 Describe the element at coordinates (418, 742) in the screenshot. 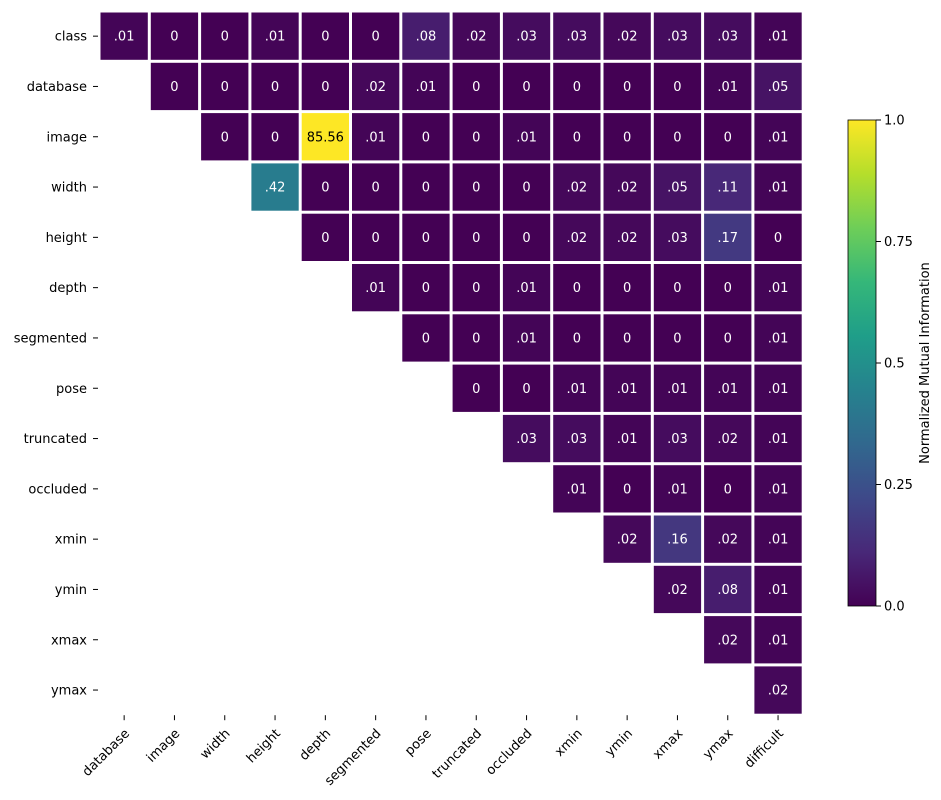

I see `x-tick-label: pose` at that location.